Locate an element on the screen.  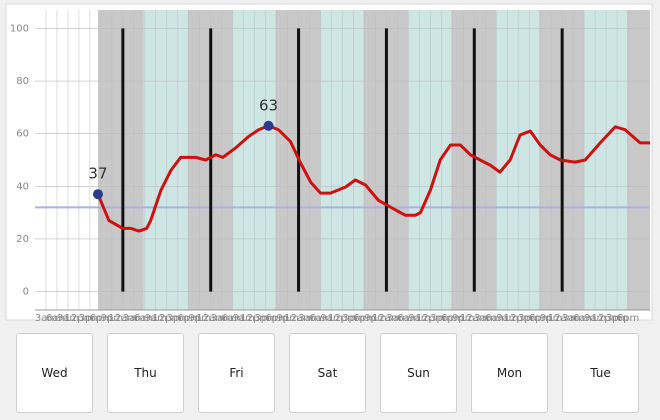
point-label: 37 is located at coordinates (97, 174).